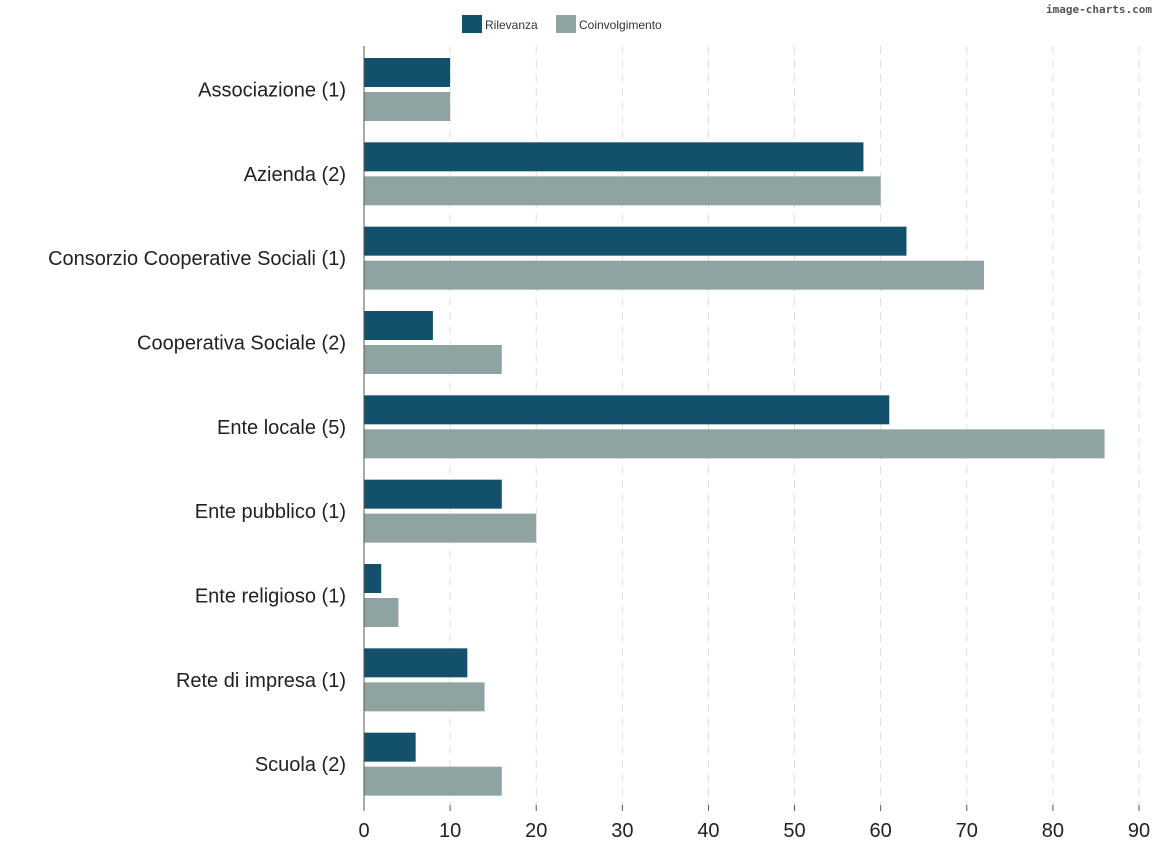  I want to click on legend-swatch-rilevanza, so click(472, 24).